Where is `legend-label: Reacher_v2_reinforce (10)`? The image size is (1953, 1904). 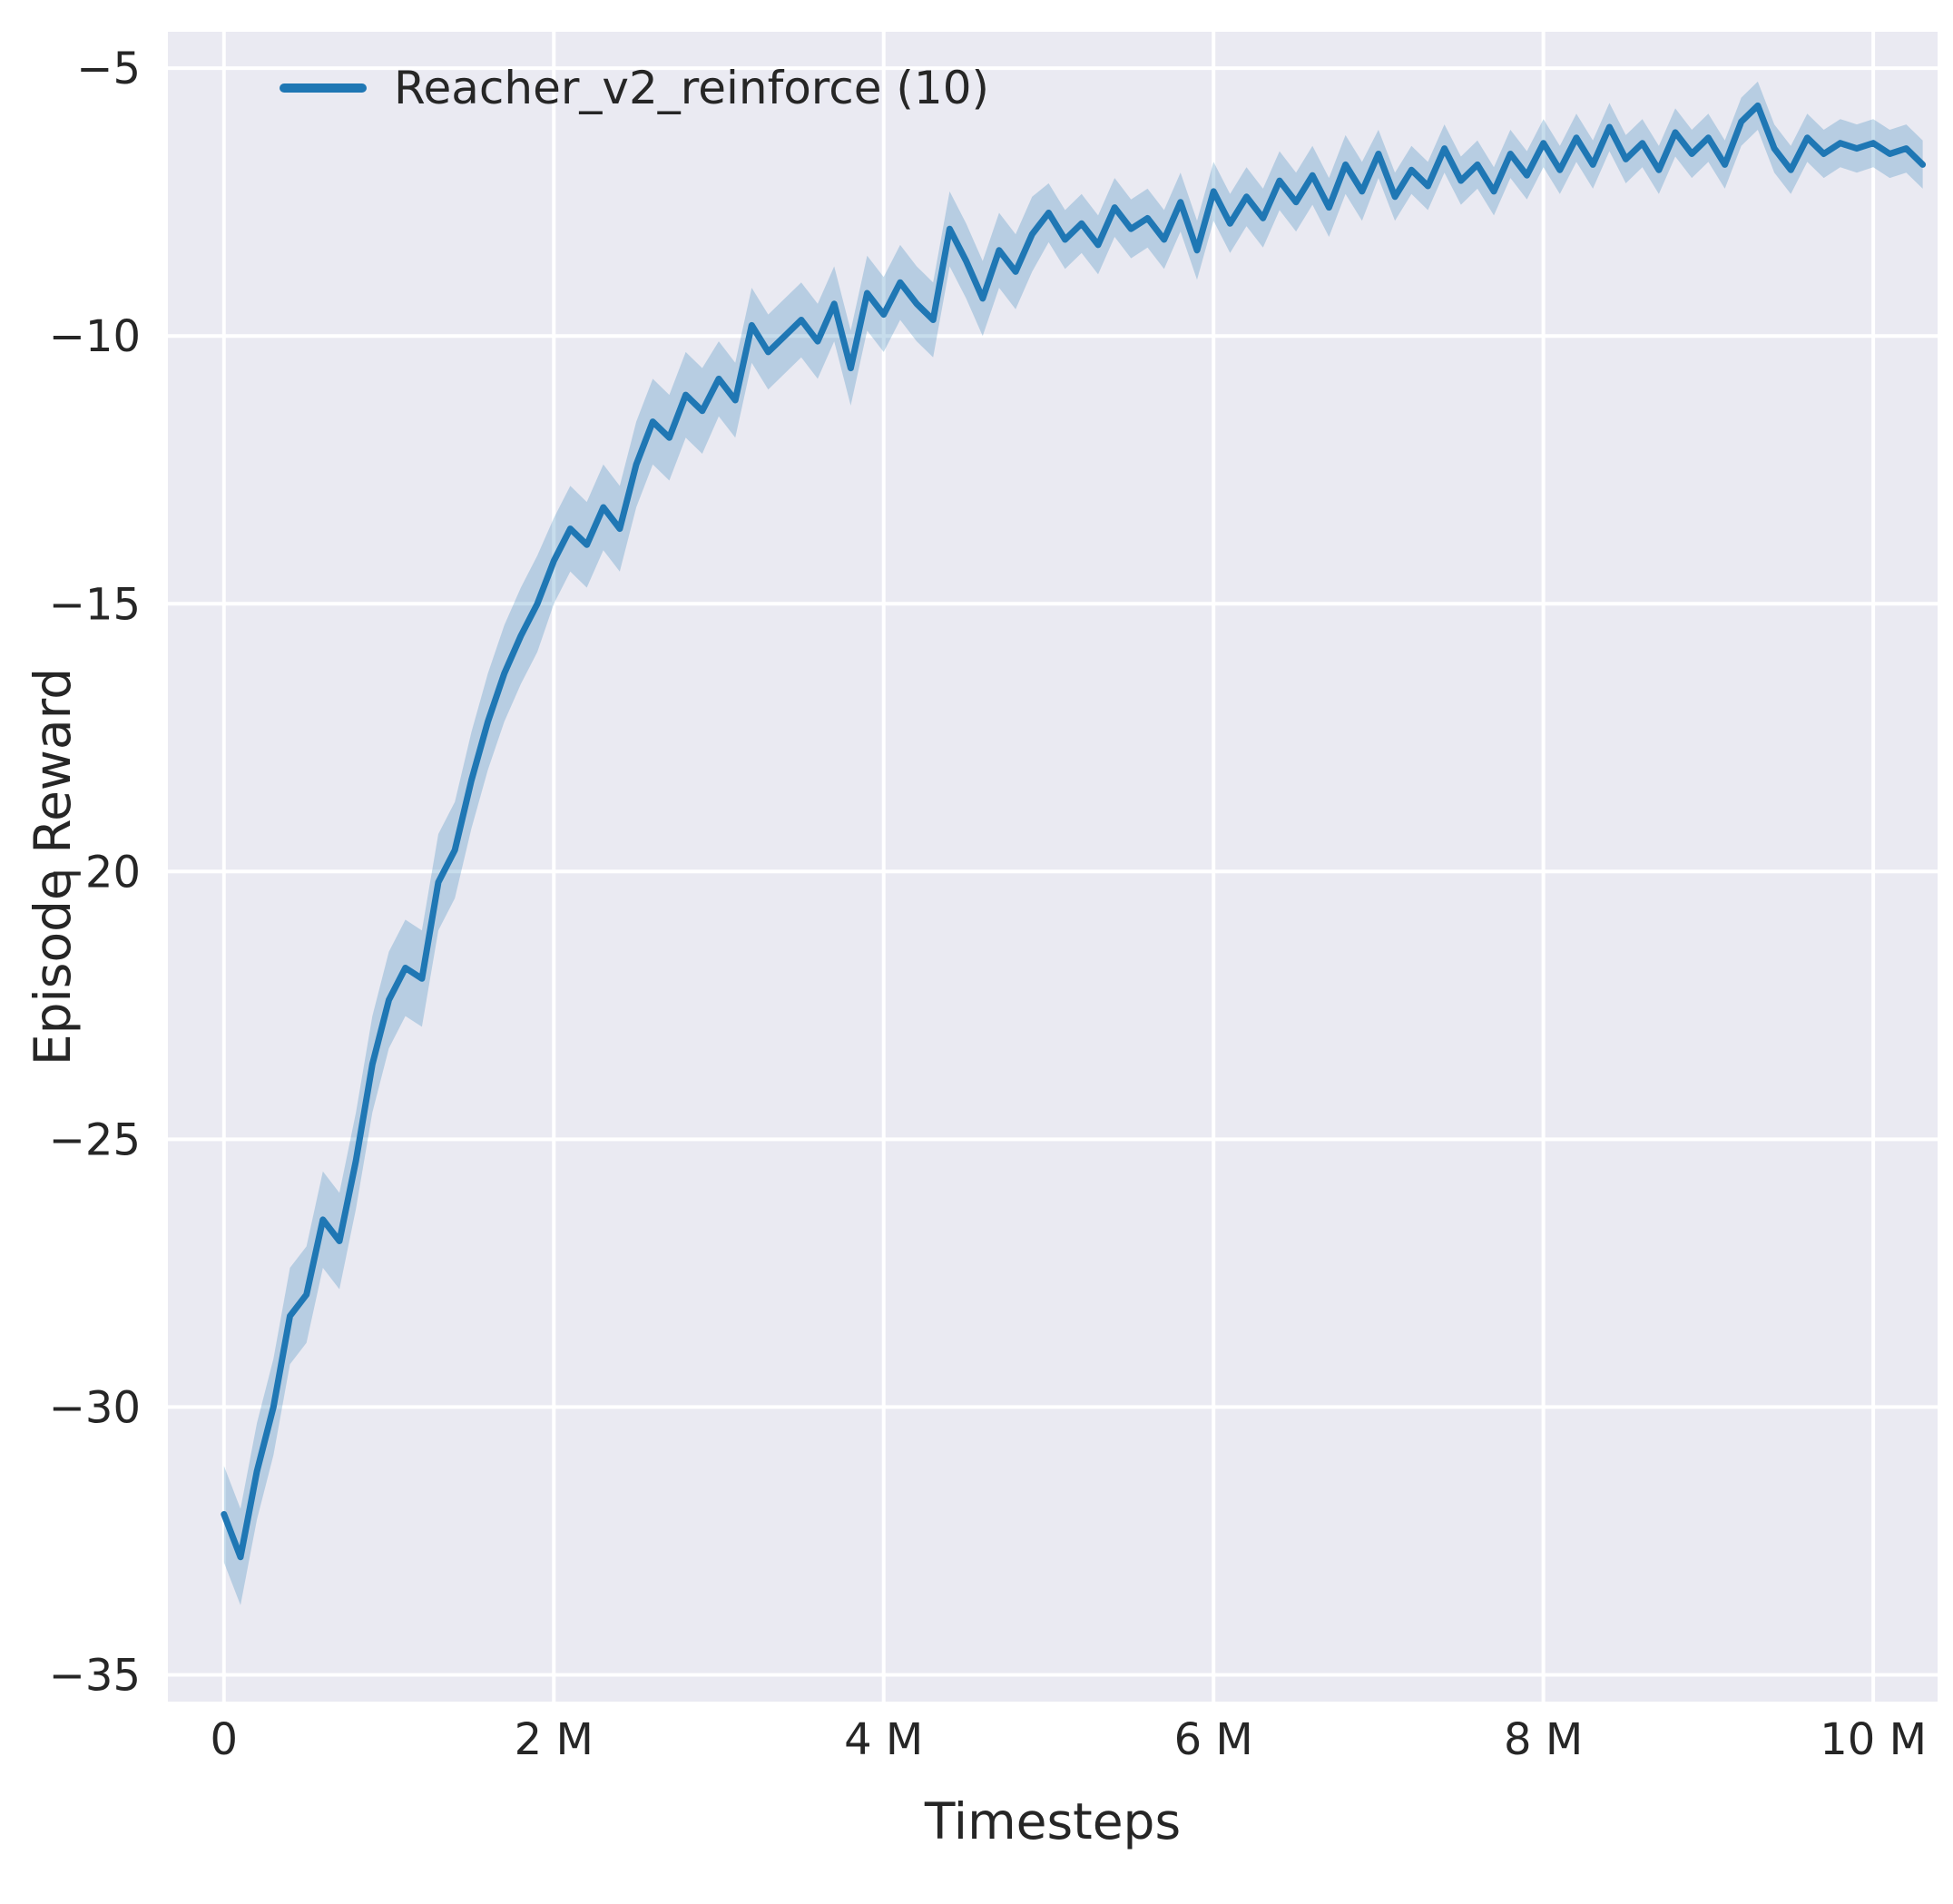 legend-label: Reacher_v2_reinforce (10) is located at coordinates (692, 88).